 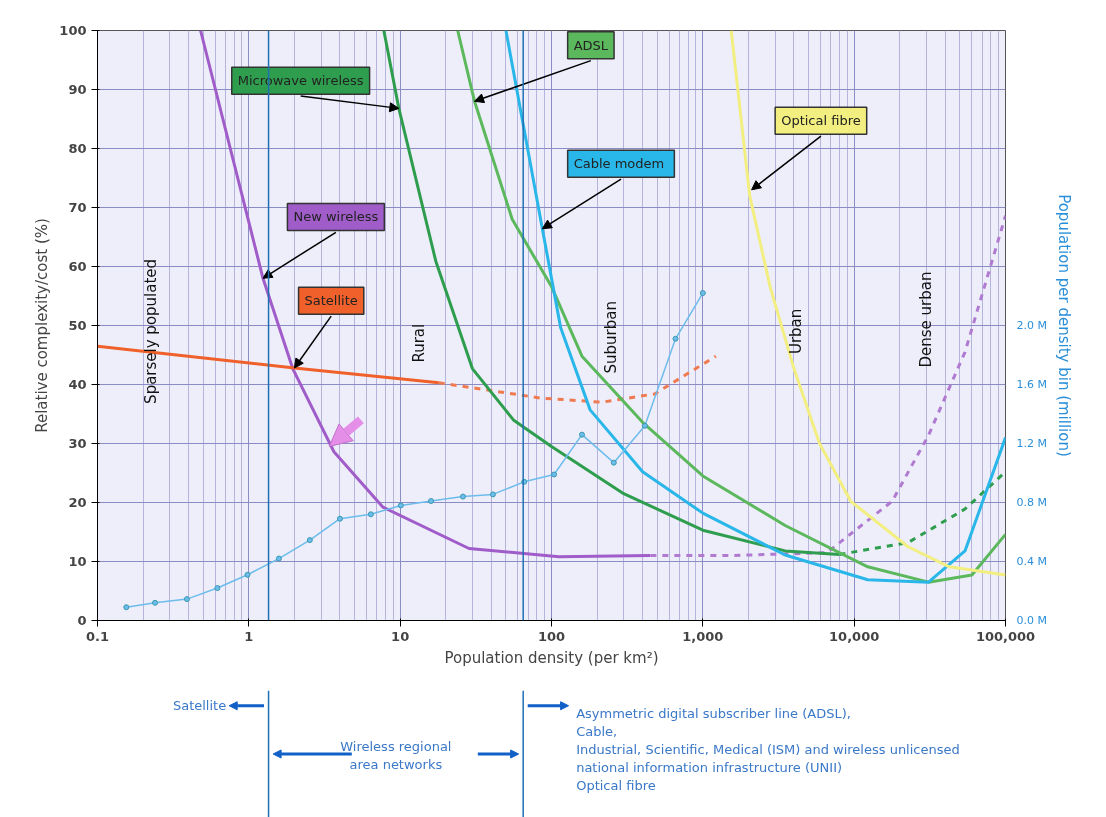 I want to click on y-tick-label: 100, so click(x=73, y=30).